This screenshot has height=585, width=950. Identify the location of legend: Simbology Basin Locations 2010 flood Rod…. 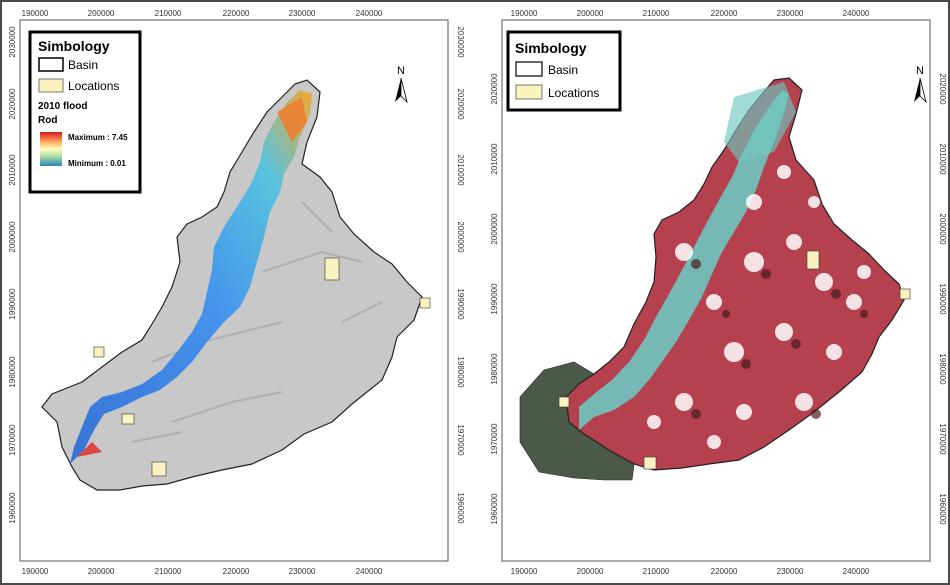
(85, 112).